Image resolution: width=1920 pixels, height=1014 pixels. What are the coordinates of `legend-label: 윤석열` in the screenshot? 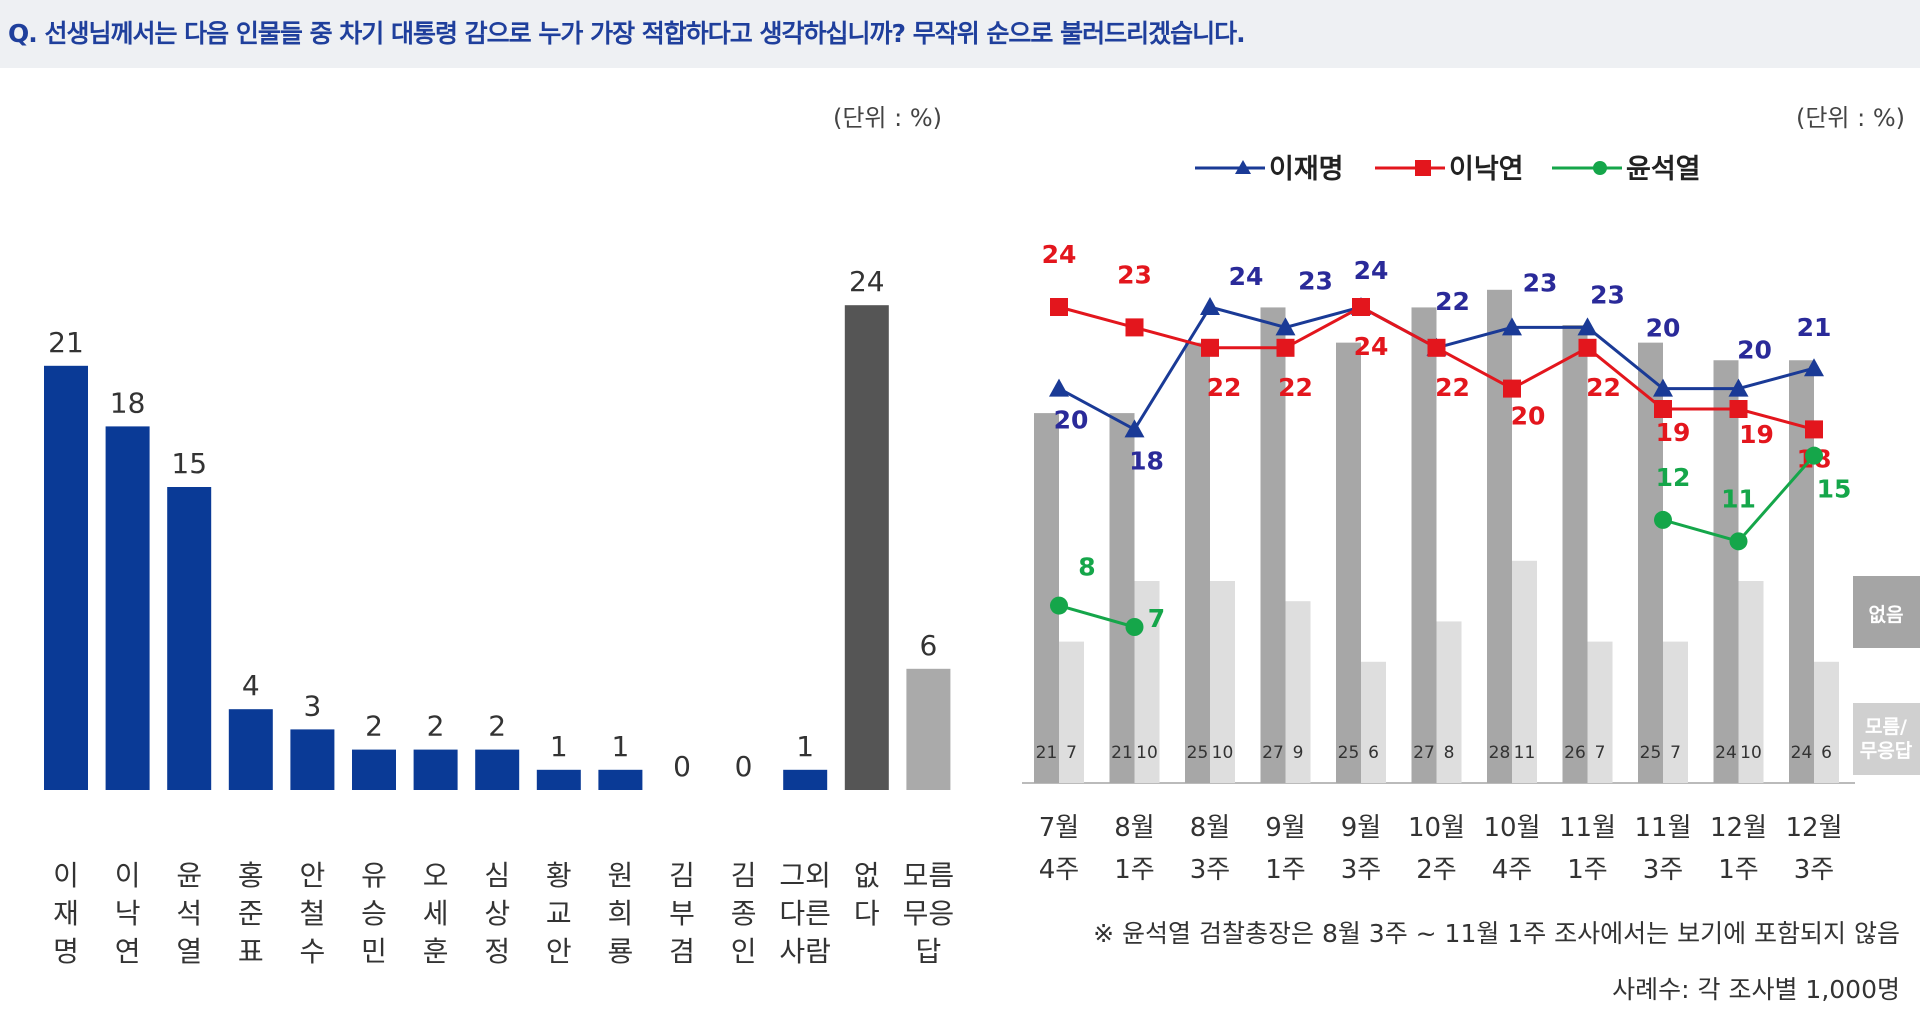 It's located at (1663, 169).